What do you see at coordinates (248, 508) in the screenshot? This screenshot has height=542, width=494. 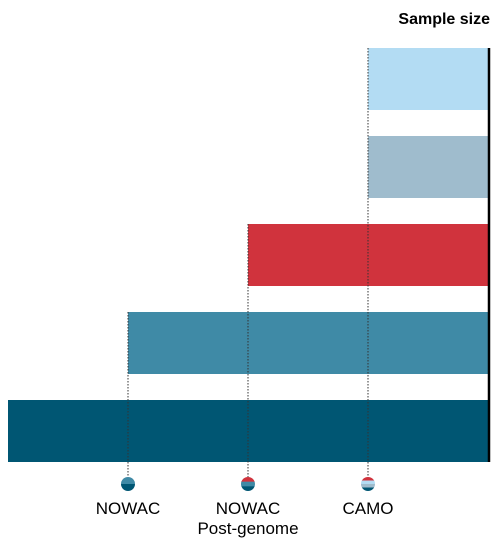 I see `cohort-label-2-line-1: NOWAC` at bounding box center [248, 508].